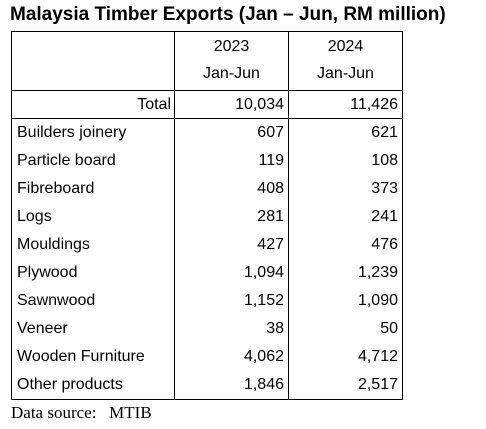  I want to click on column-header-2023: 2023 Jan-Jun, so click(231, 61).